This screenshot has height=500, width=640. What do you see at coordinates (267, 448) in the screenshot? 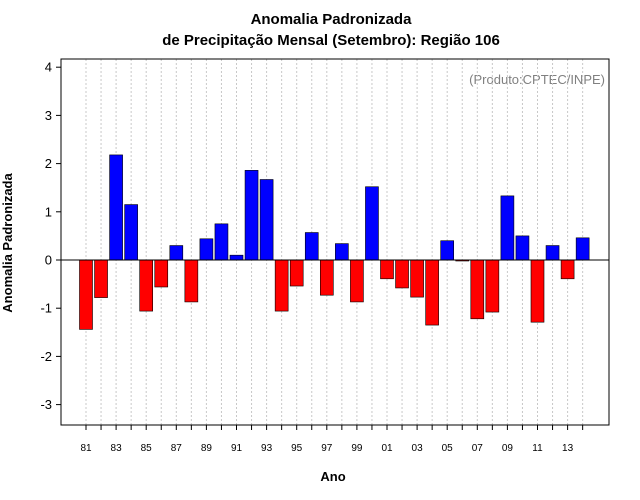
I see `x-tick-label: 93` at bounding box center [267, 448].